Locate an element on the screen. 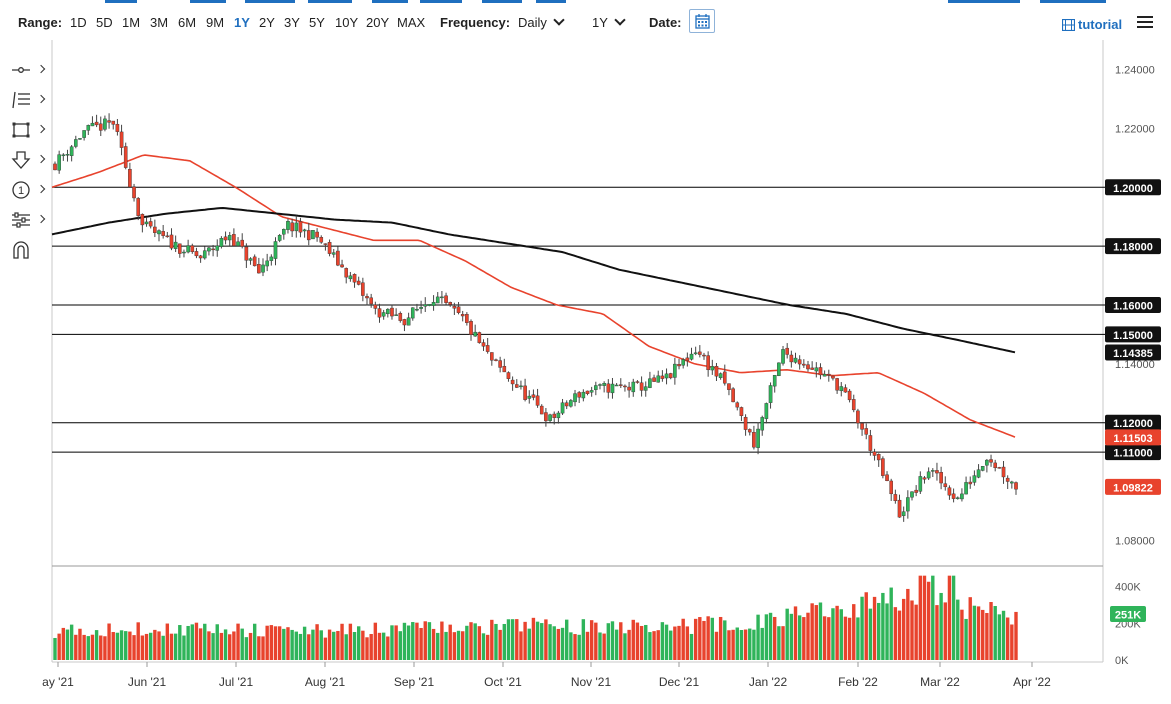  x-tick-label: Mar '22 is located at coordinates (940, 682).